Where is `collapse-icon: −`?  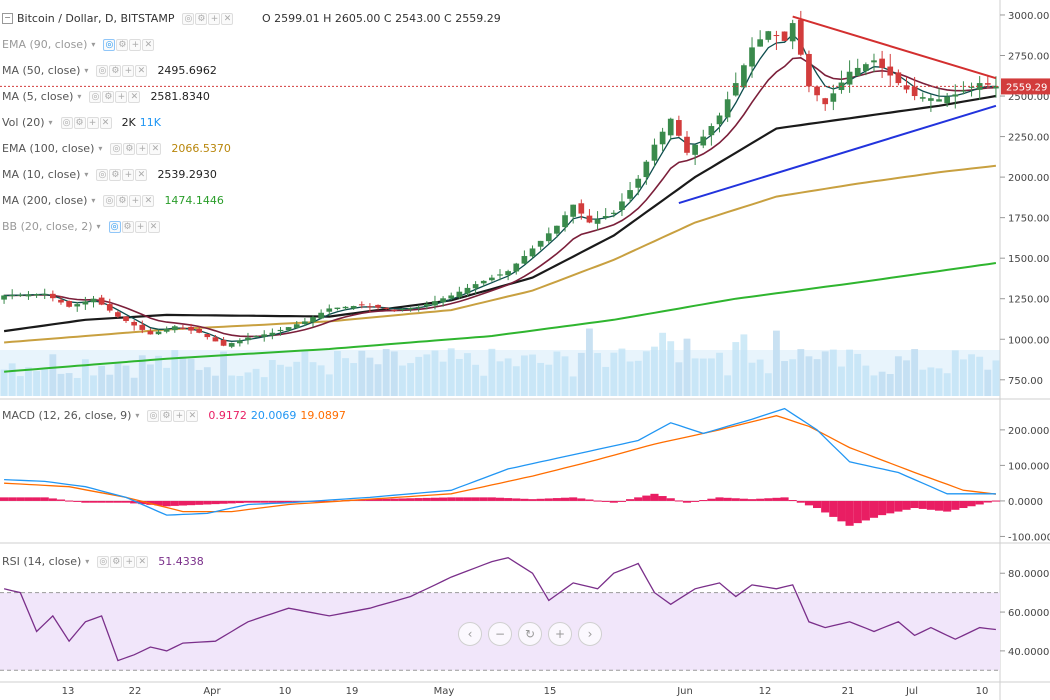 collapse-icon: − is located at coordinates (7, 18).